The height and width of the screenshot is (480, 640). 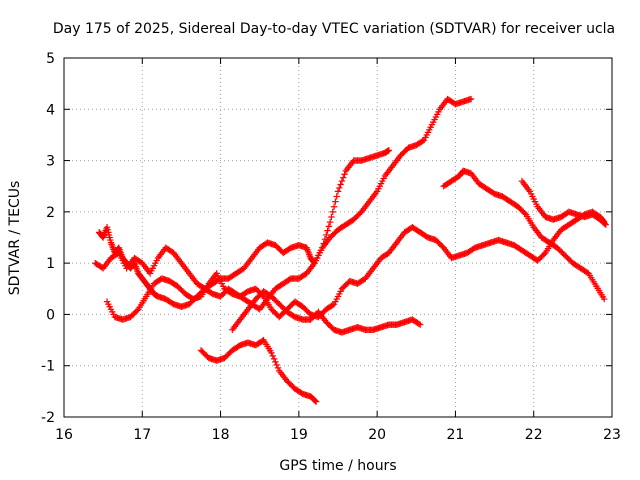 I want to click on x-tick-label: 23, so click(x=612, y=435).